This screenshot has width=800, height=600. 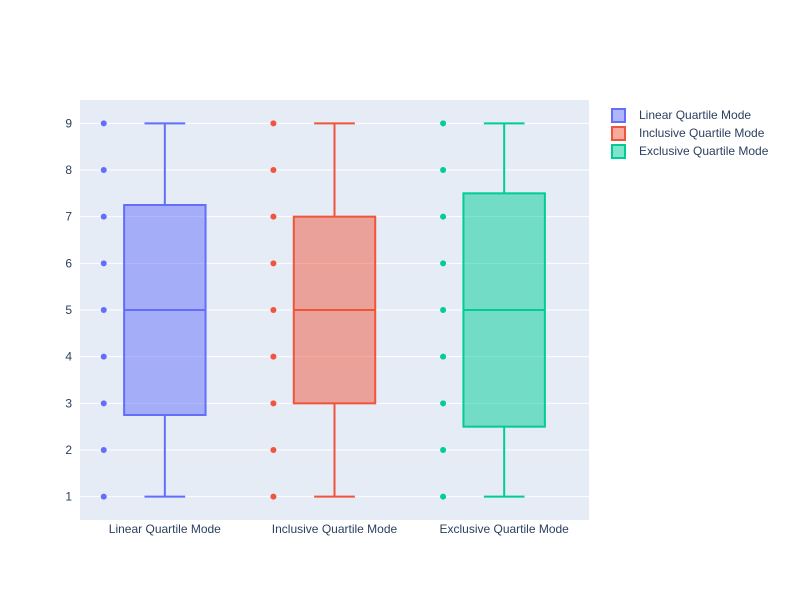 What do you see at coordinates (165, 529) in the screenshot?
I see `x-tick-label: Linear Quartile Mode` at bounding box center [165, 529].